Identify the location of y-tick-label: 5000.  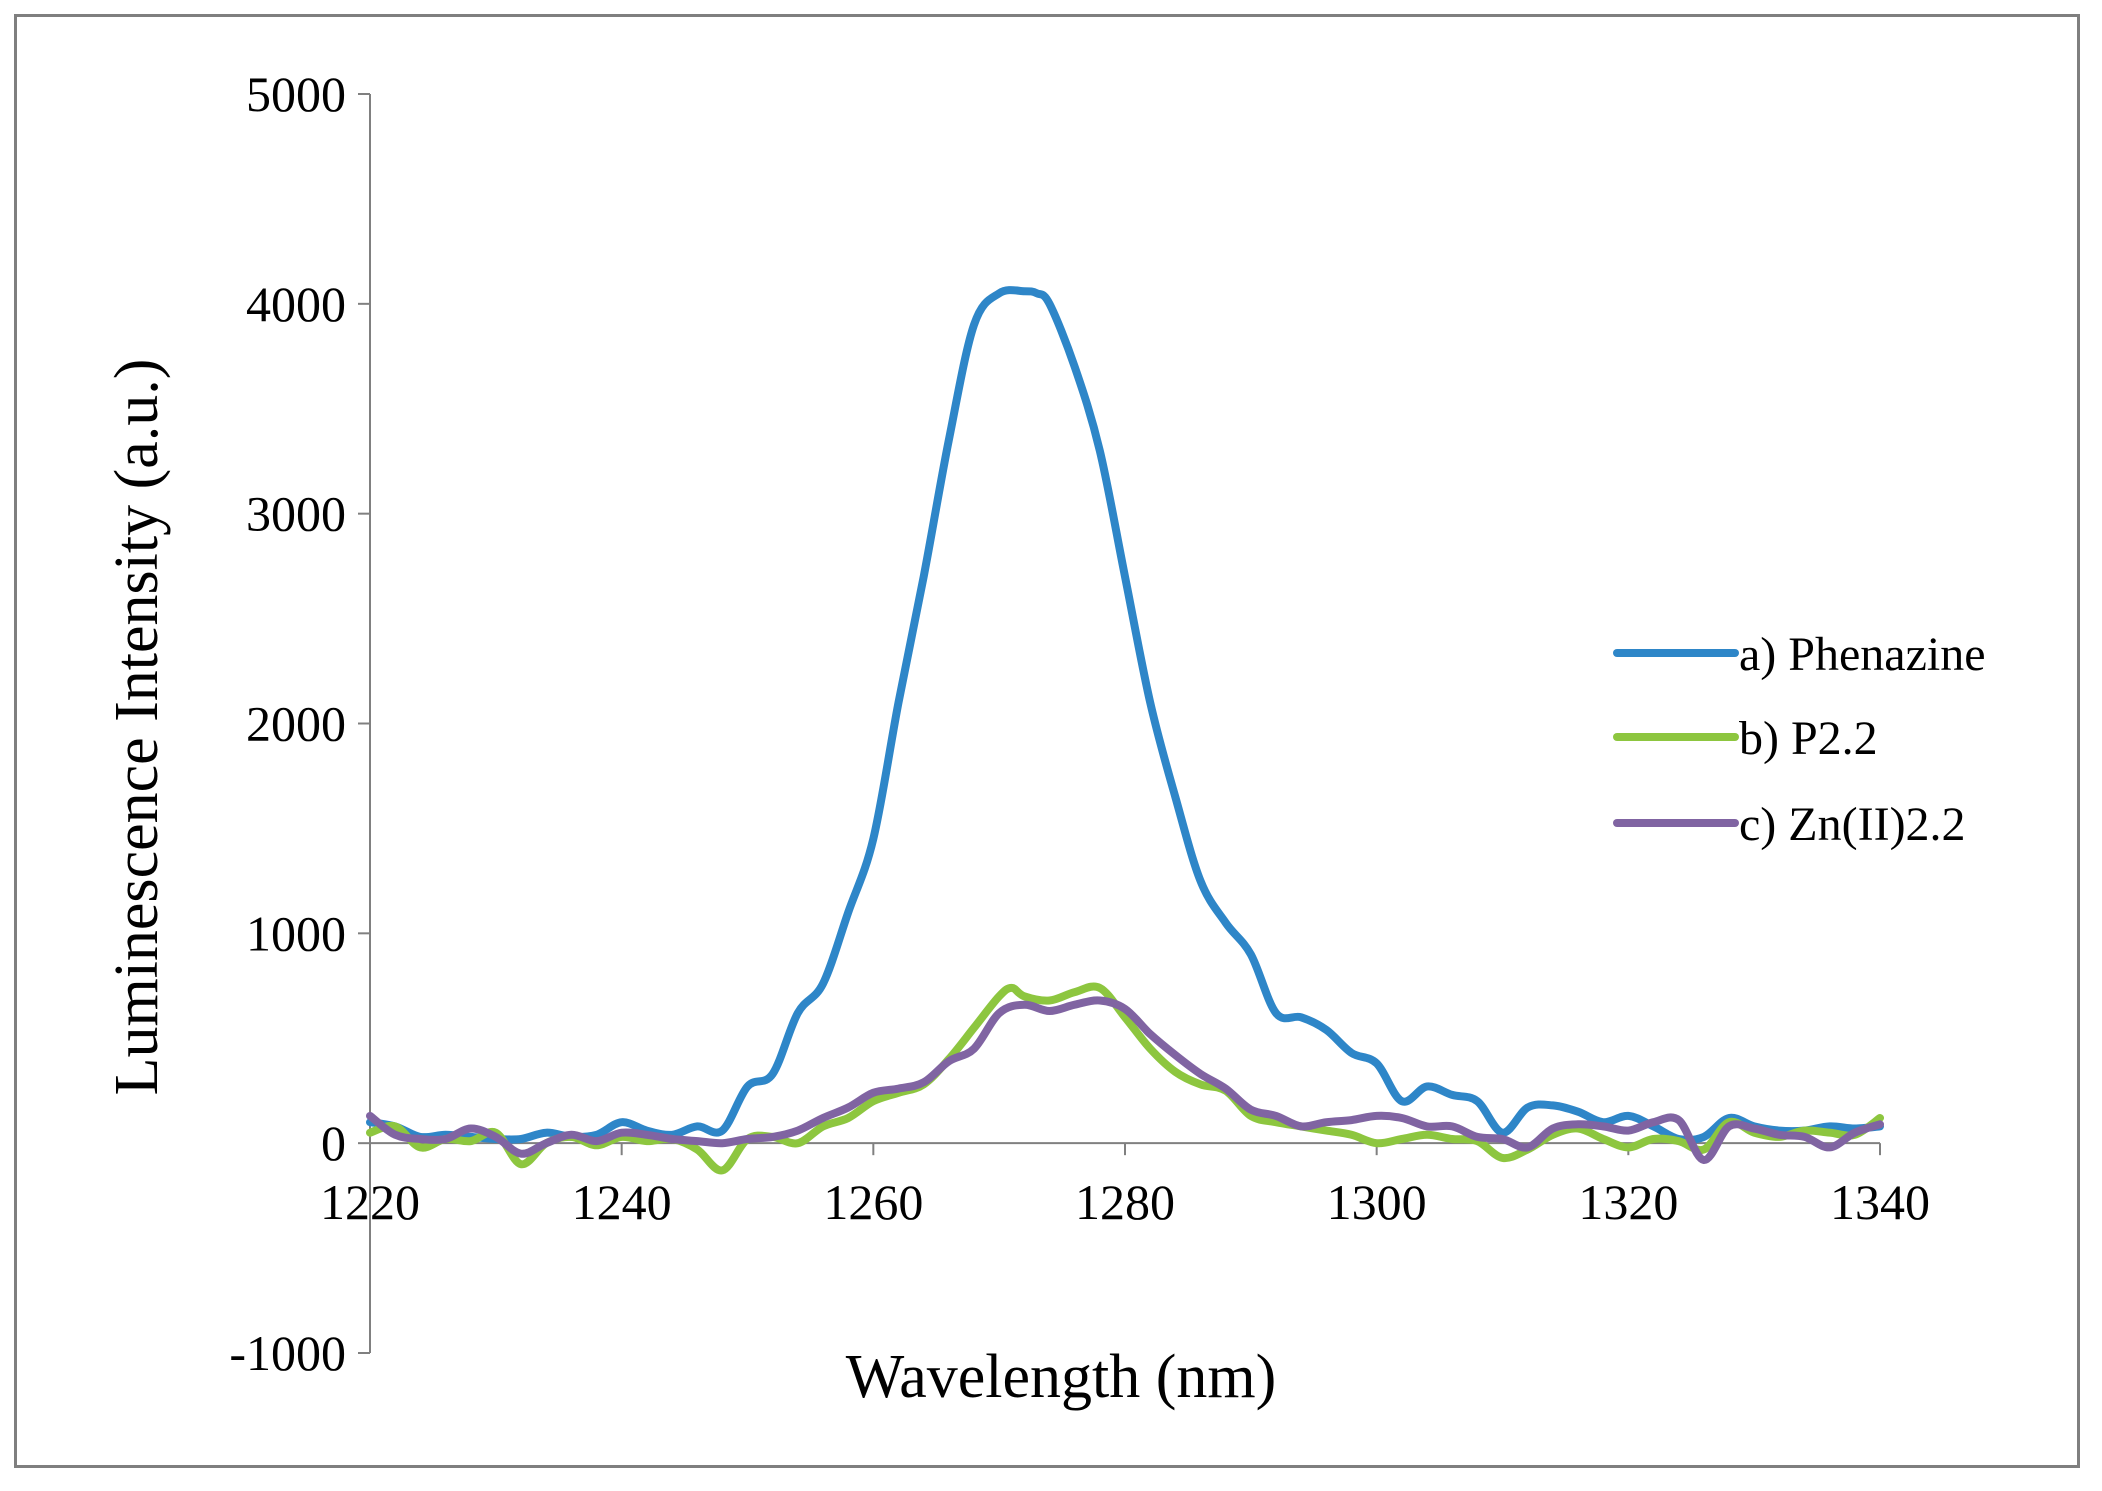
(296, 94).